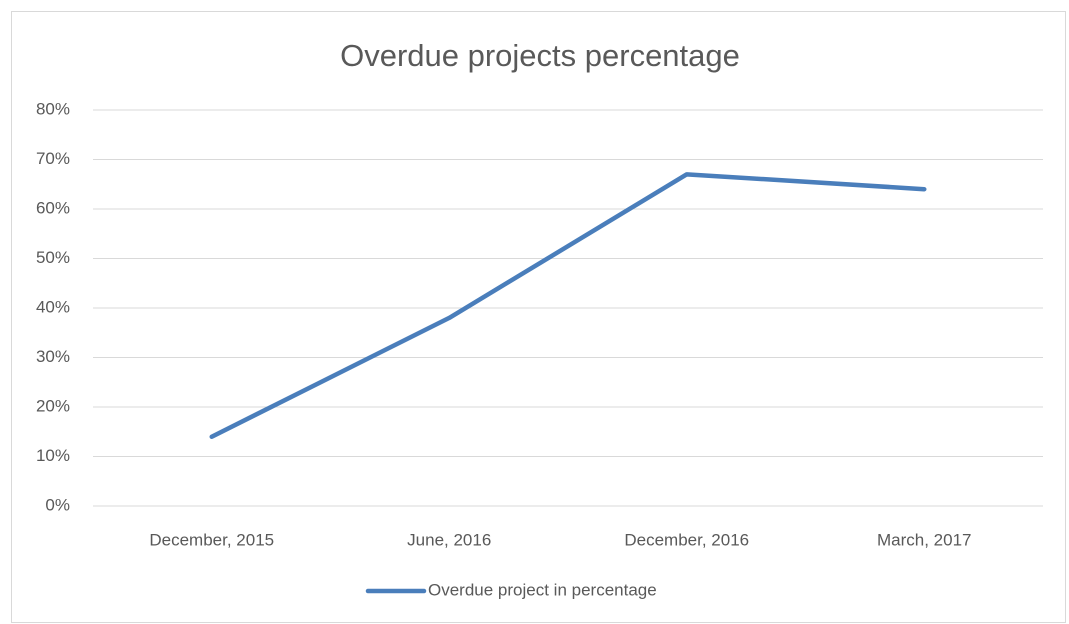 The width and height of the screenshot is (1069, 624). Describe the element at coordinates (540, 55) in the screenshot. I see `chart-title: Overdue projects percentage` at that location.